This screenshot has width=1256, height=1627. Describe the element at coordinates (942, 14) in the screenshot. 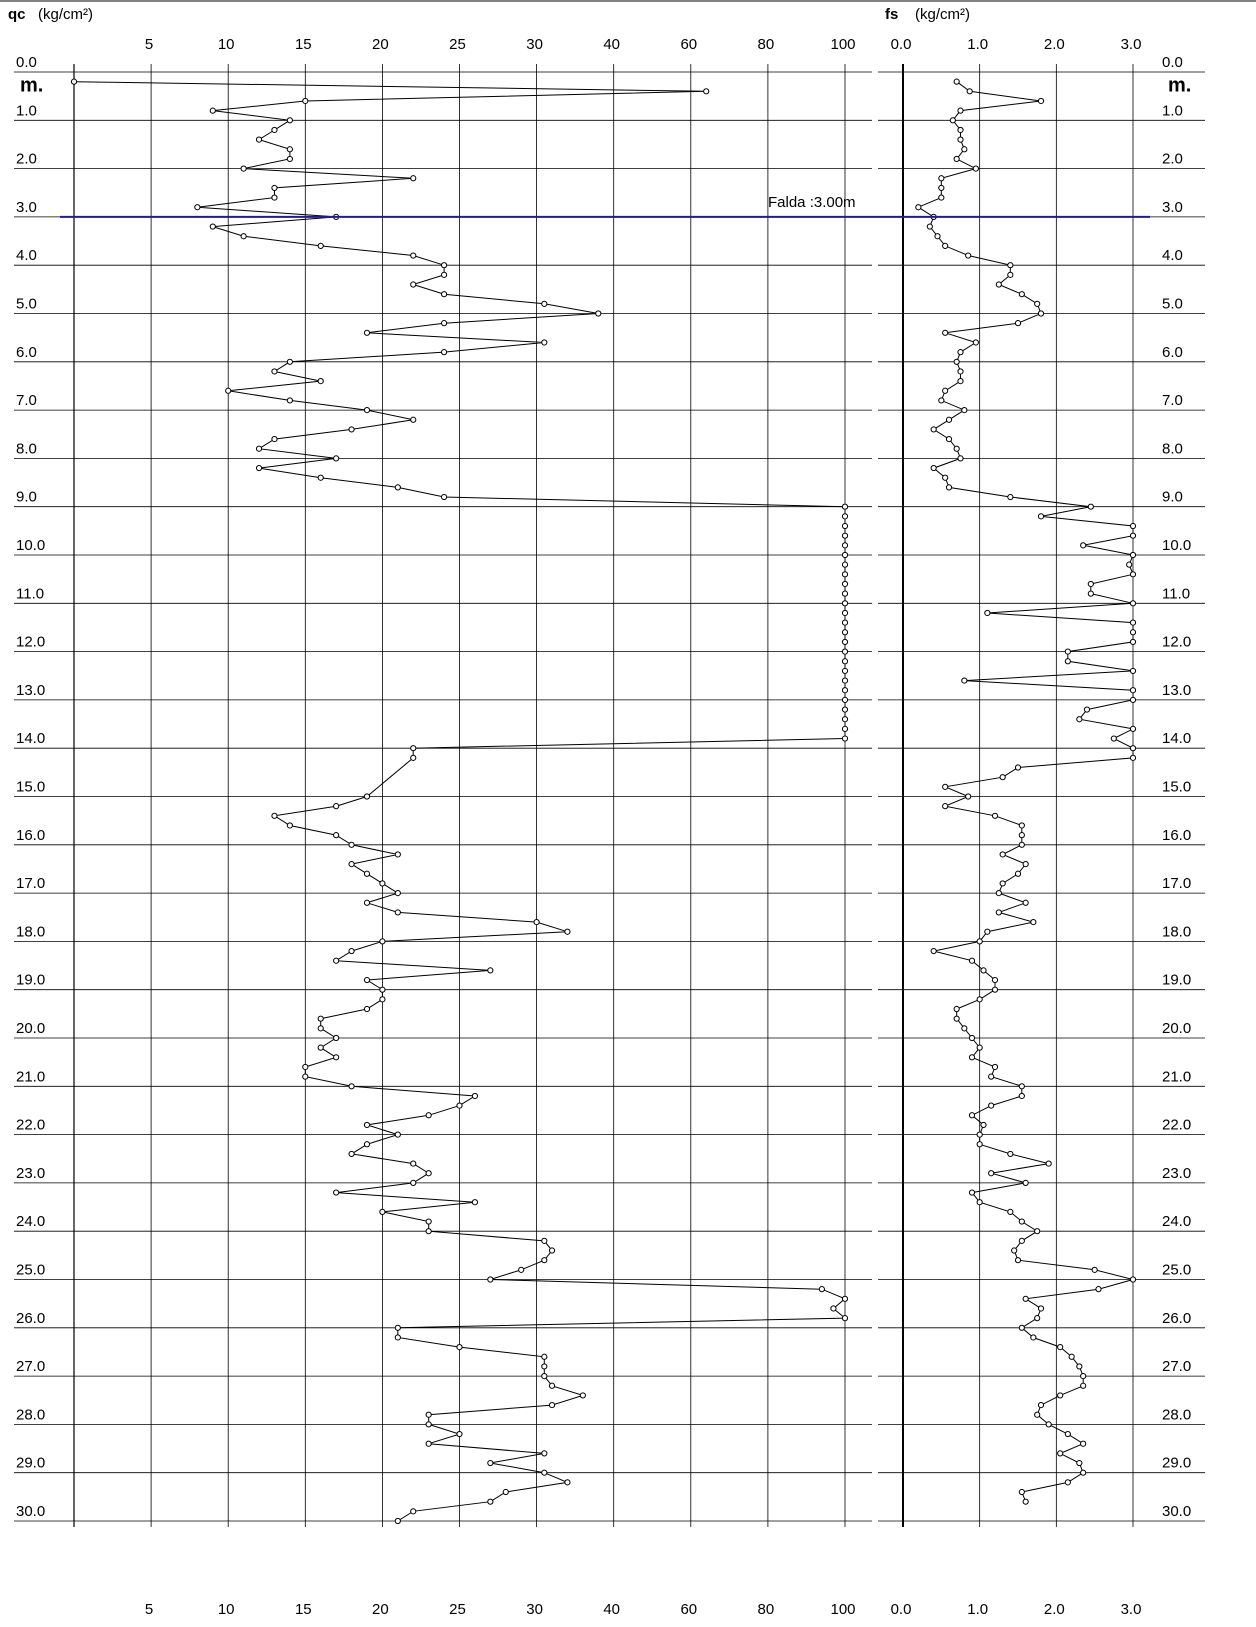

I see `fs-unit: (kg/cm²)` at that location.